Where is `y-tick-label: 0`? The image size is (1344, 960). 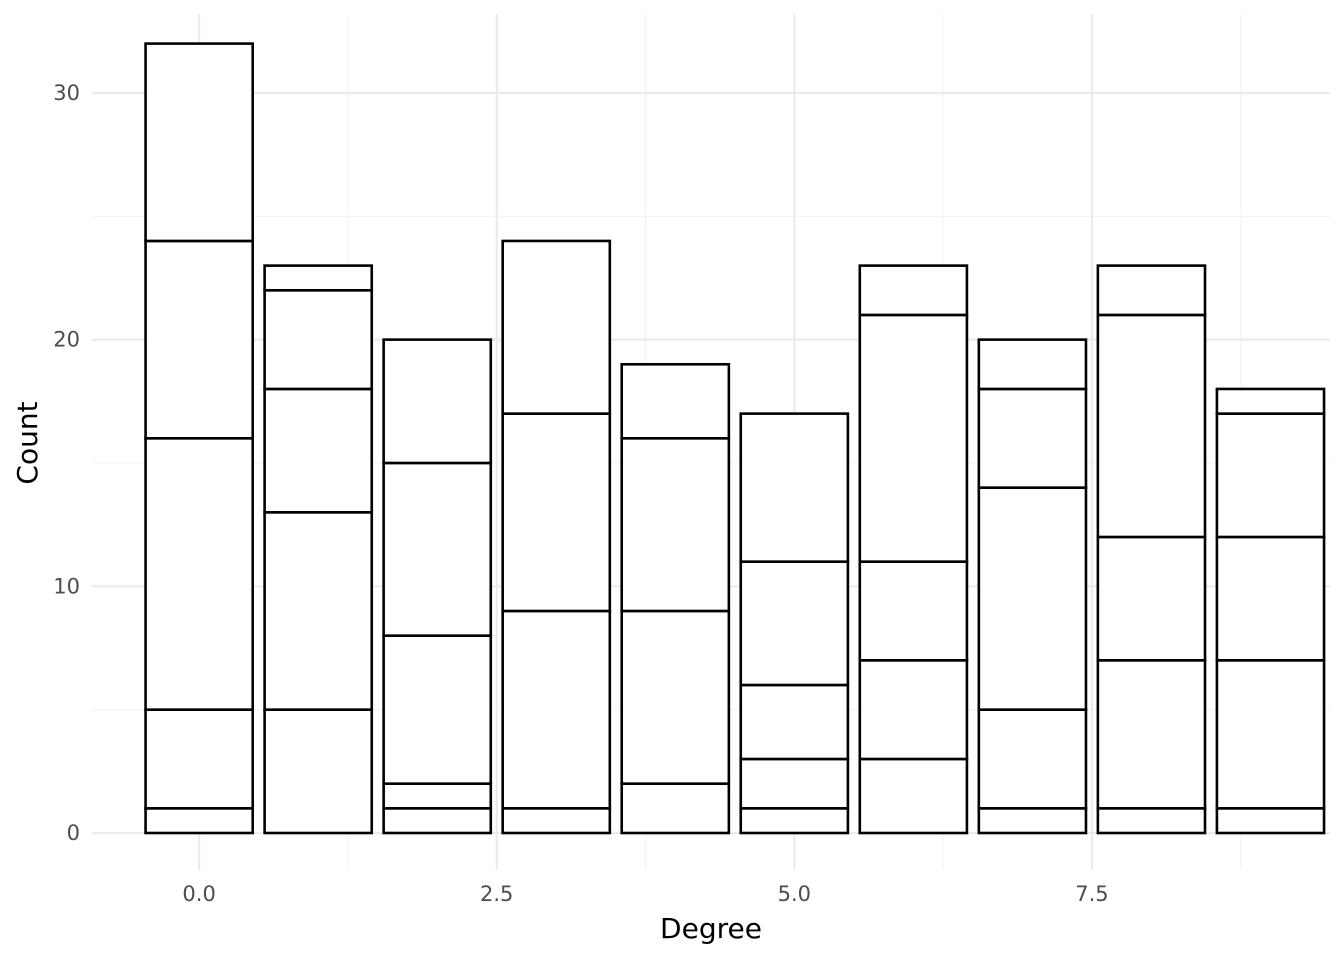 y-tick-label: 0 is located at coordinates (73, 833).